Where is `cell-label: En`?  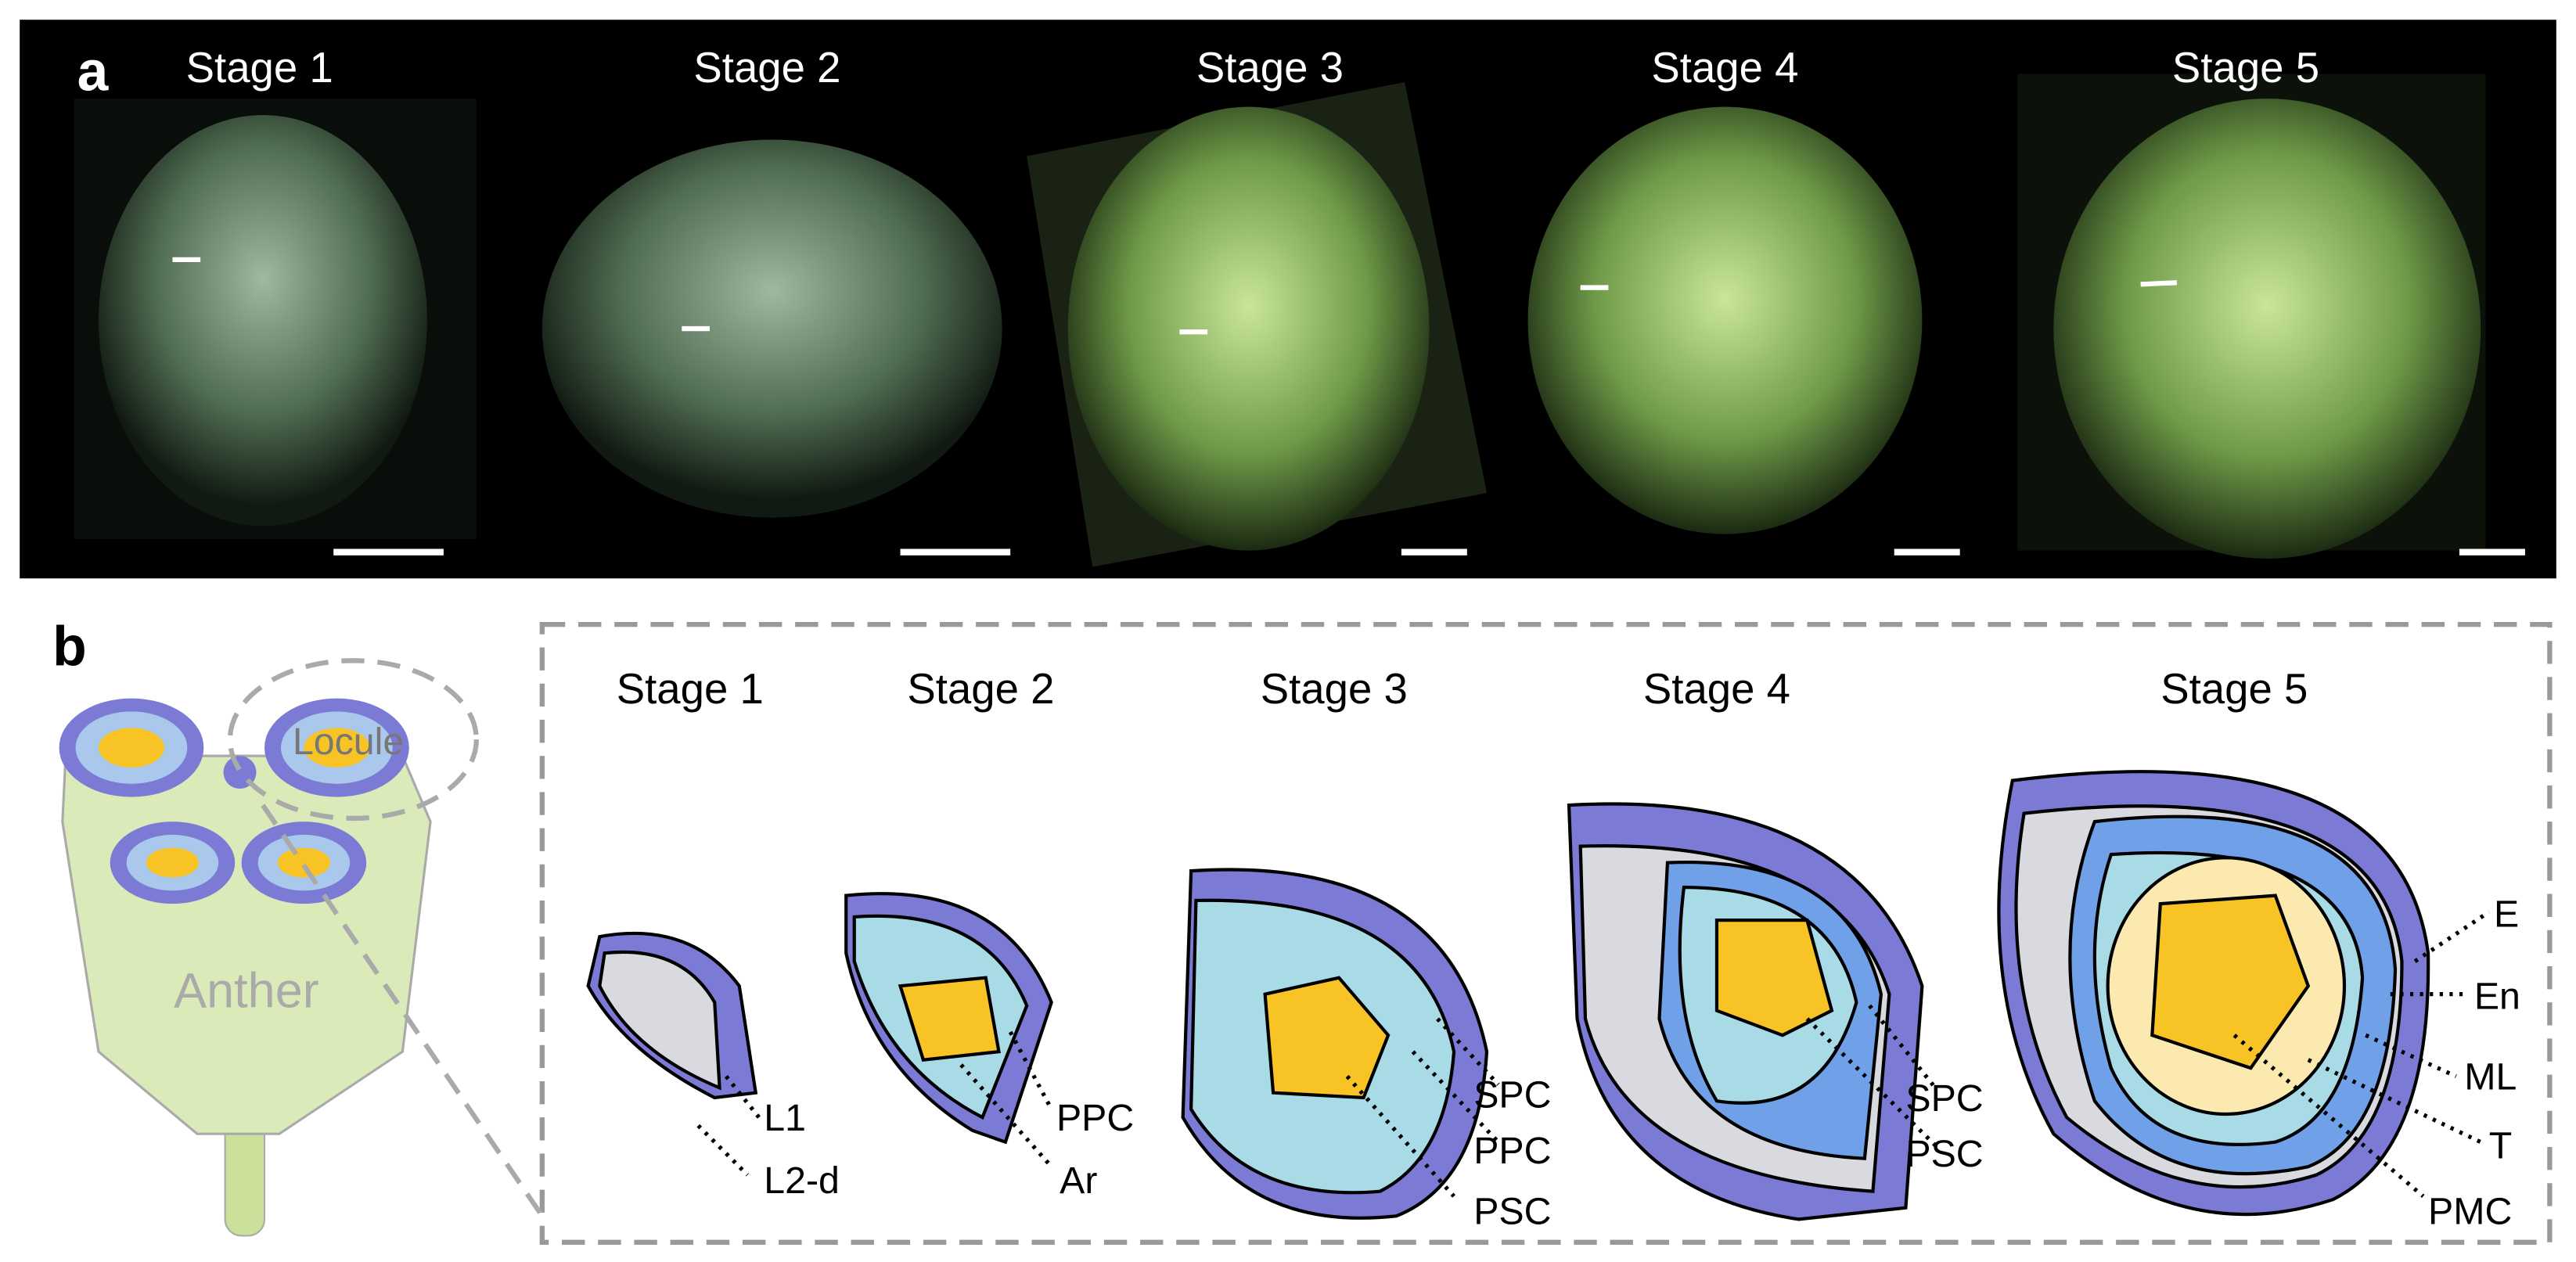 cell-label: En is located at coordinates (2497, 997).